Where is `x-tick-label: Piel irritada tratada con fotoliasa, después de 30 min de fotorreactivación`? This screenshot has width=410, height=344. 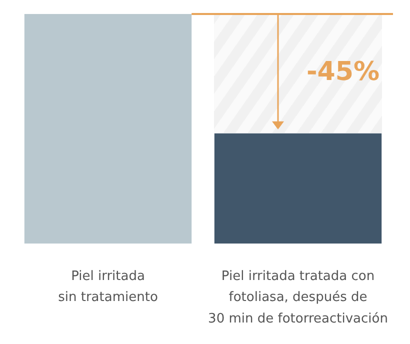
x-tick-label: Piel irritada tratada con fotoliasa, después de 30 min de fotorreactivación is located at coordinates (298, 297).